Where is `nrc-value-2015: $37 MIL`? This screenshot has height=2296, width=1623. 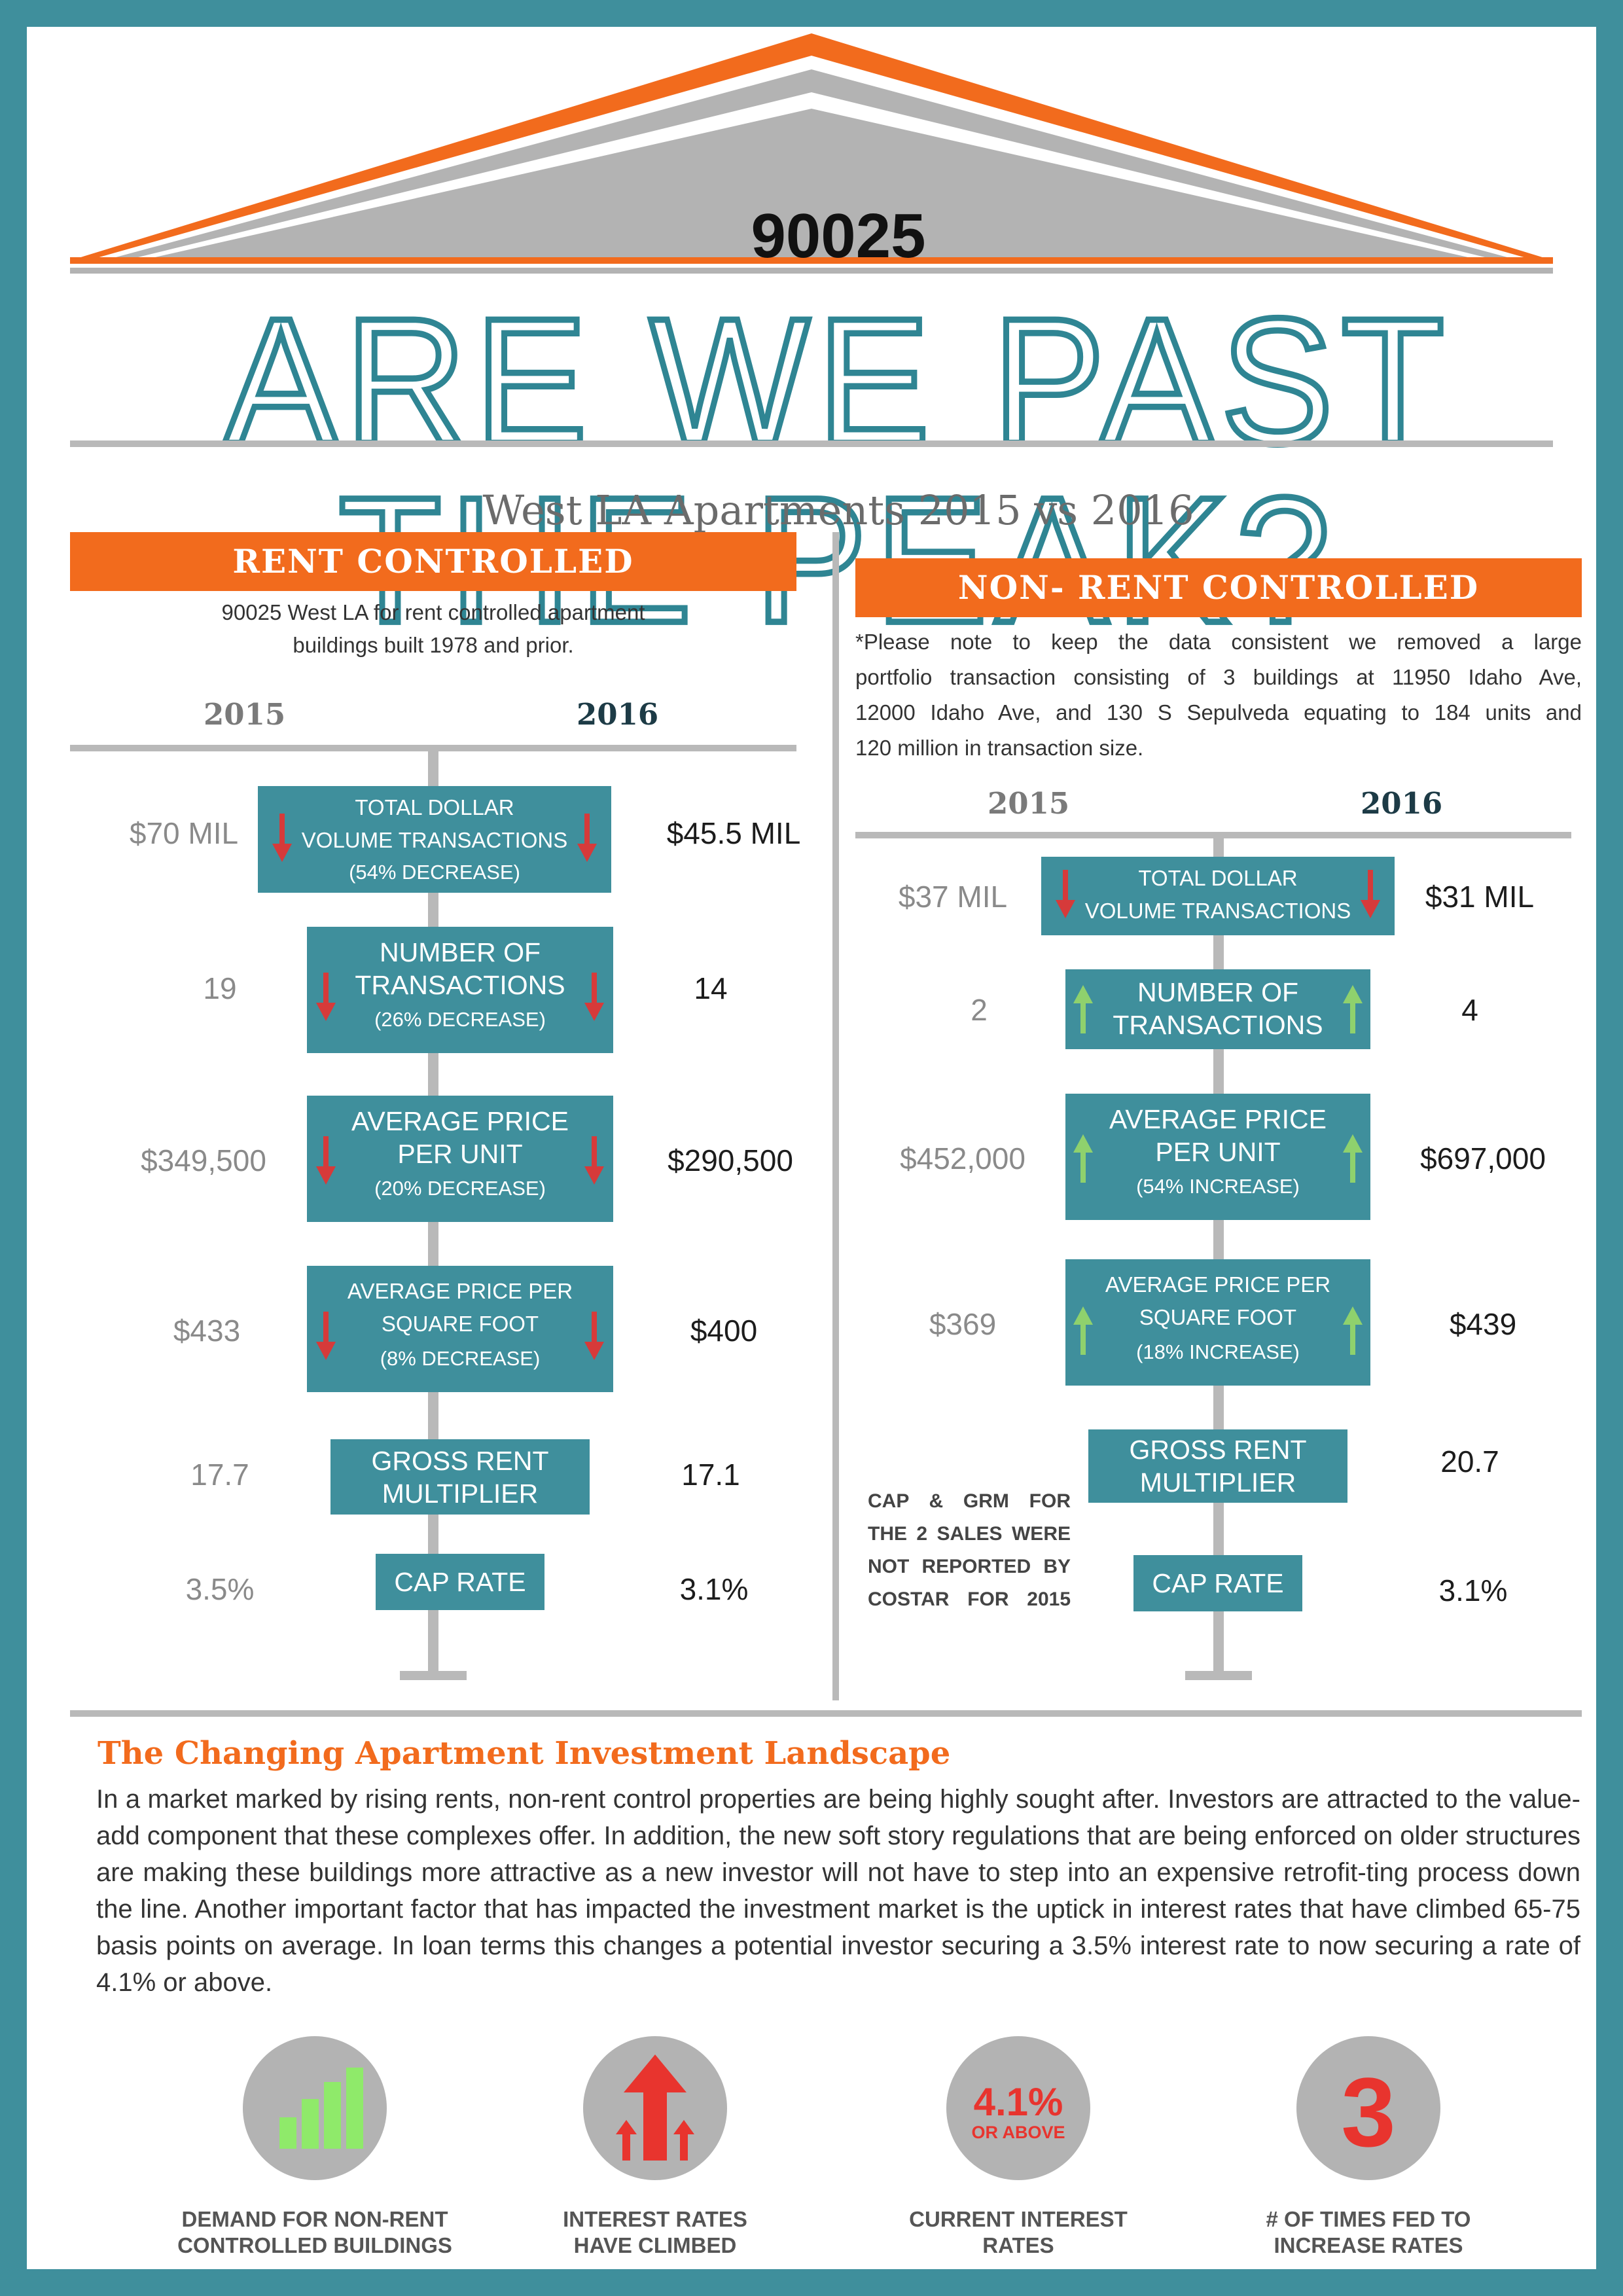 nrc-value-2015: $37 MIL is located at coordinates (953, 897).